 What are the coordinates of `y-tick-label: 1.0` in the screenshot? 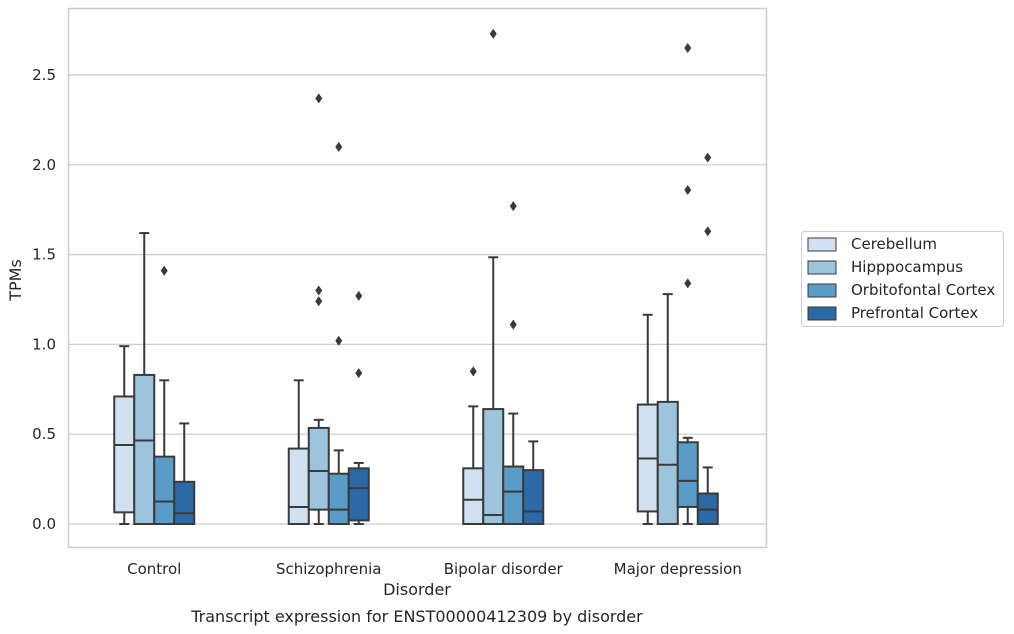 It's located at (44, 344).